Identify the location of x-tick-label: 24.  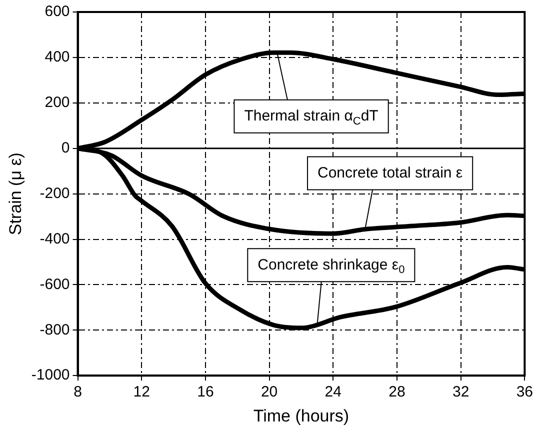
(333, 392).